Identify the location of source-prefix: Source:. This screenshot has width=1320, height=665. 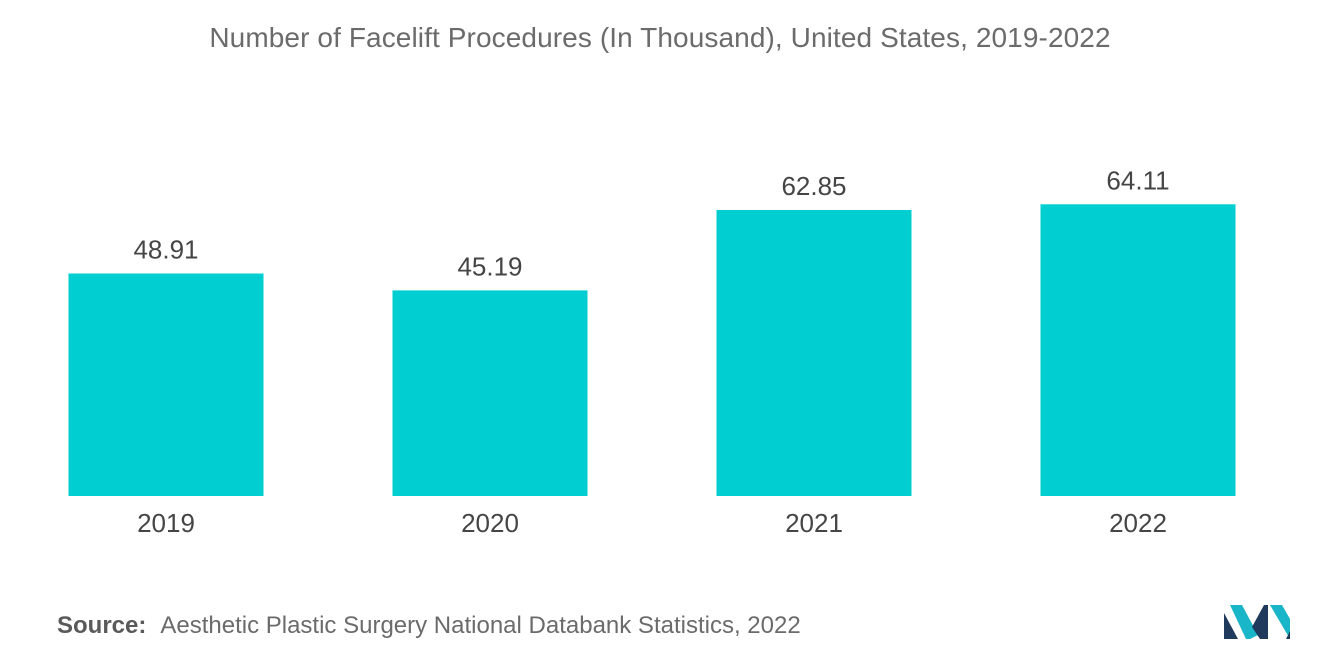
(102, 625).